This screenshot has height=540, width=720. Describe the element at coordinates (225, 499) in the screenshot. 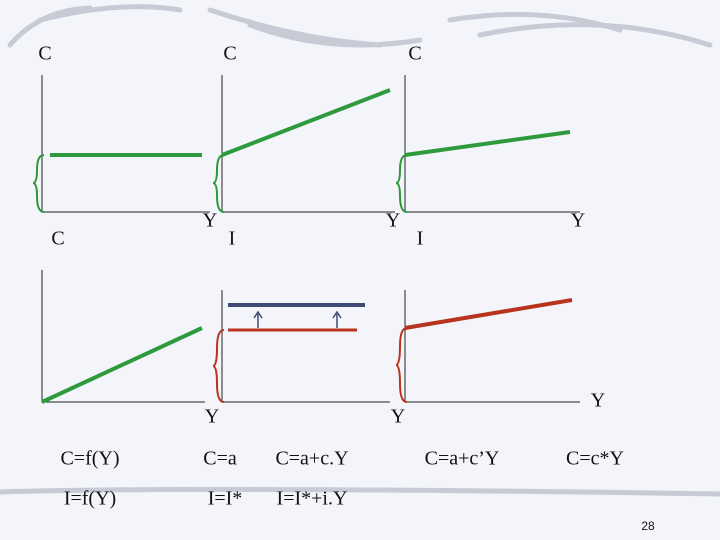

I see `formula: I=I*` at that location.